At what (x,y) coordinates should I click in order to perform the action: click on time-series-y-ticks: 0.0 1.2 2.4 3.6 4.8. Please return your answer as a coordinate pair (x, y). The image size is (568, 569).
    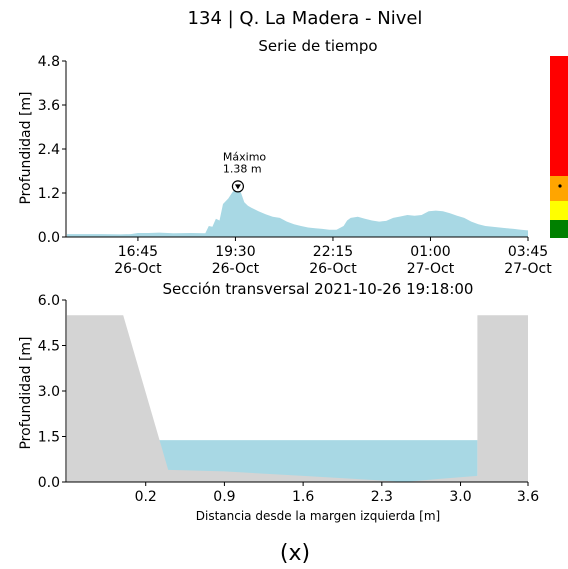
    Looking at the image, I should click on (52, 150).